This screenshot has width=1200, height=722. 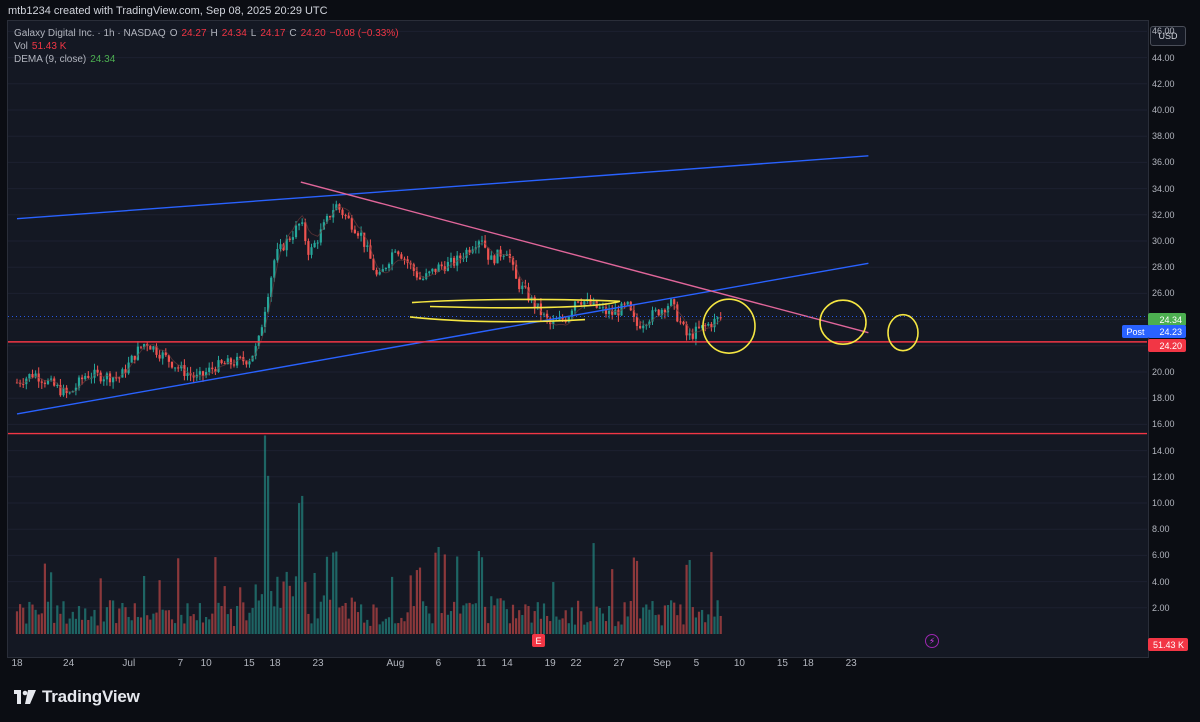 I want to click on volume-row: Vol 51.43 K, so click(x=206, y=46).